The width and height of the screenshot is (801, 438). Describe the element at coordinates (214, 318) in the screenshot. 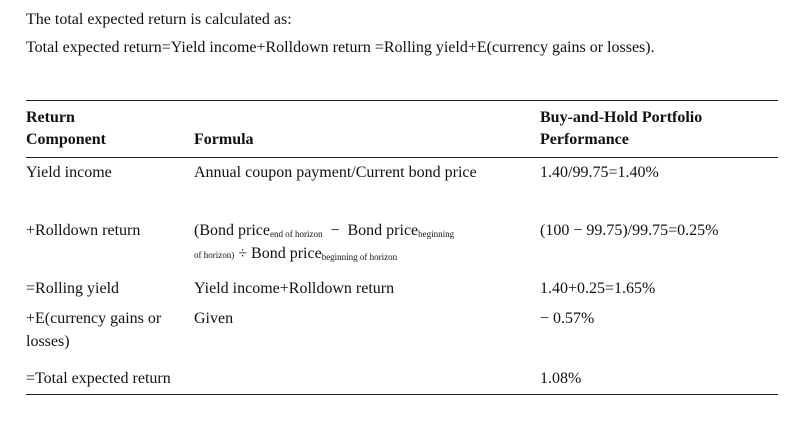

I see `row-formula: Given` at that location.